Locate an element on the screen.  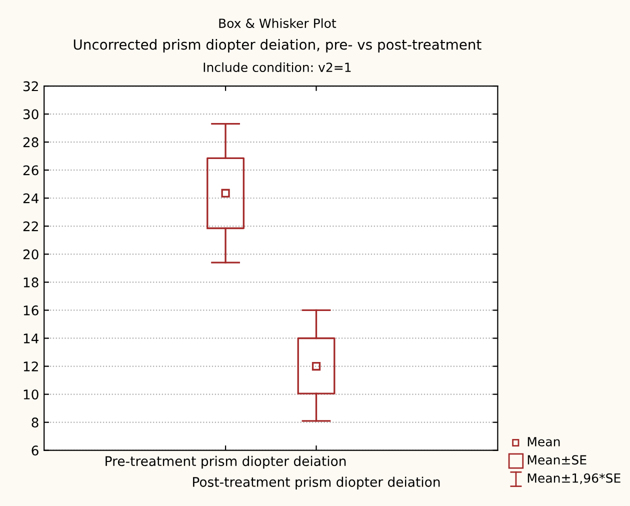
text: Mean is located at coordinates (544, 441).